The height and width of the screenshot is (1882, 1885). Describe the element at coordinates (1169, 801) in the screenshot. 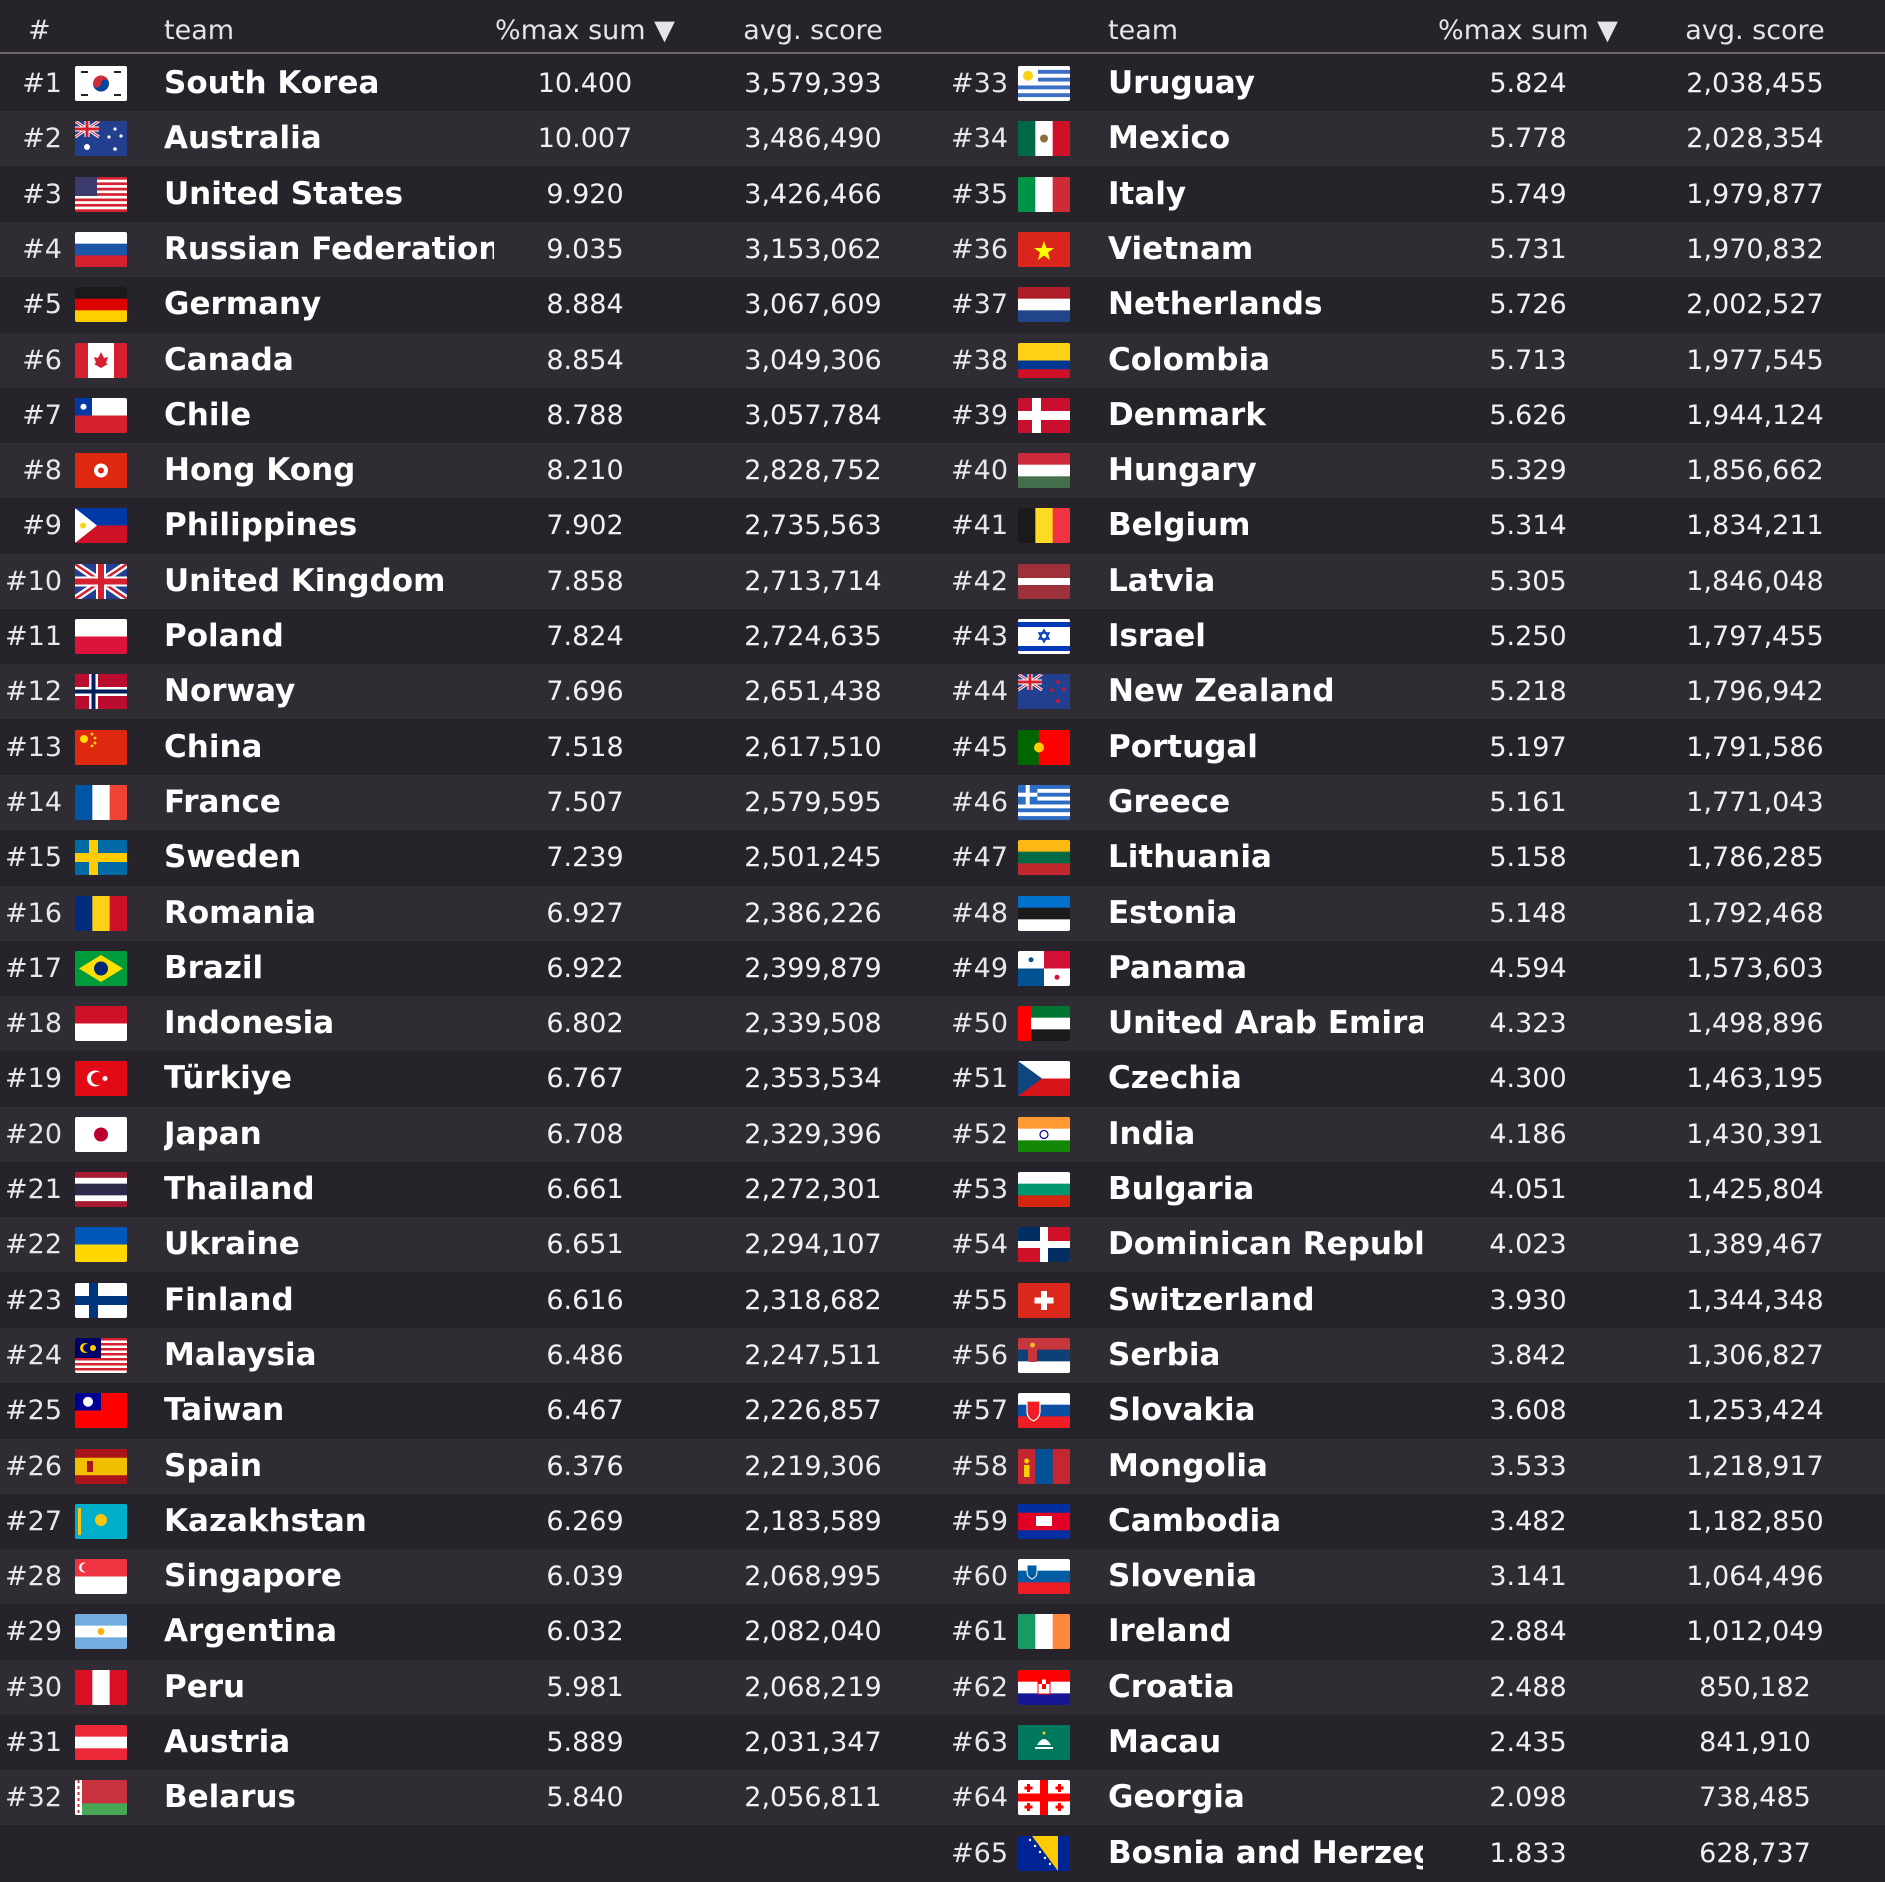

I see `team-name: Greece` at that location.